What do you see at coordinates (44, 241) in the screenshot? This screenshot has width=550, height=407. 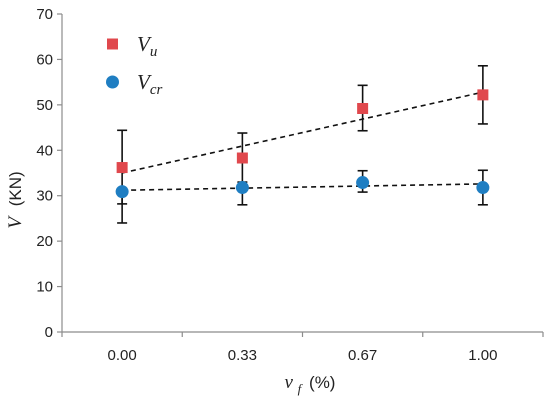 I see `y-tick-label: 20` at bounding box center [44, 241].